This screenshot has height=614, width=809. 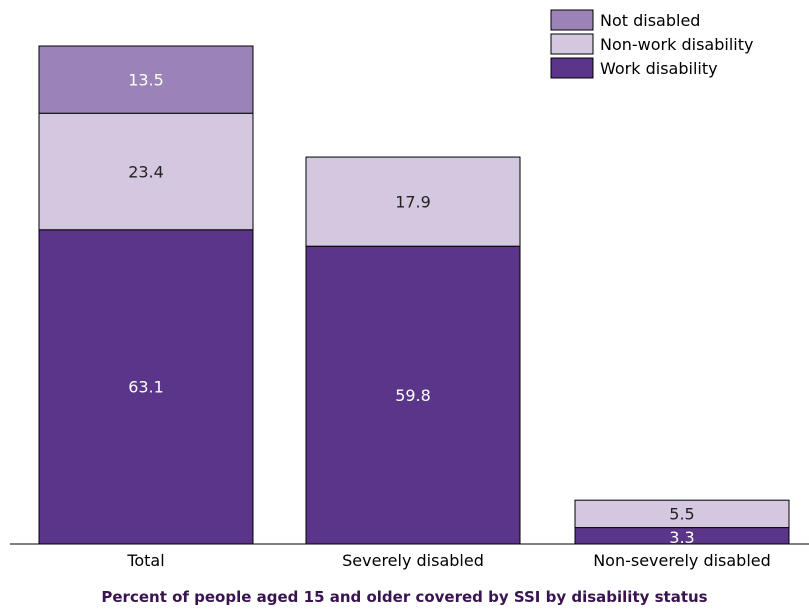 I want to click on legend-swatch-not-disabled, so click(x=572, y=20).